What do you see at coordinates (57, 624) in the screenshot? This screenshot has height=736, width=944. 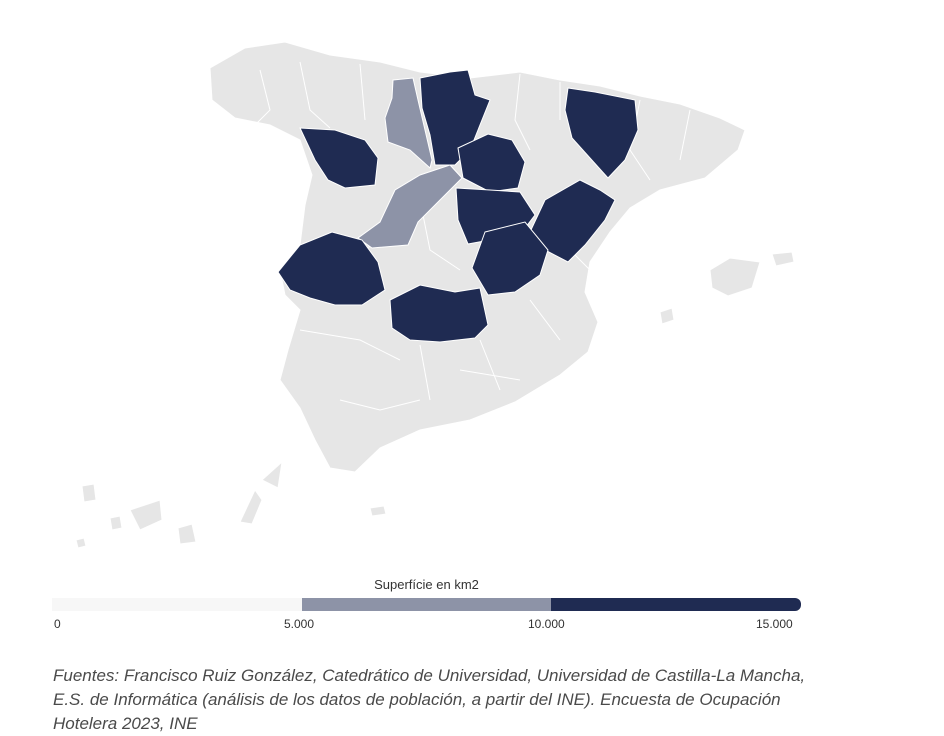 I see `legend-tick-0: 0` at bounding box center [57, 624].